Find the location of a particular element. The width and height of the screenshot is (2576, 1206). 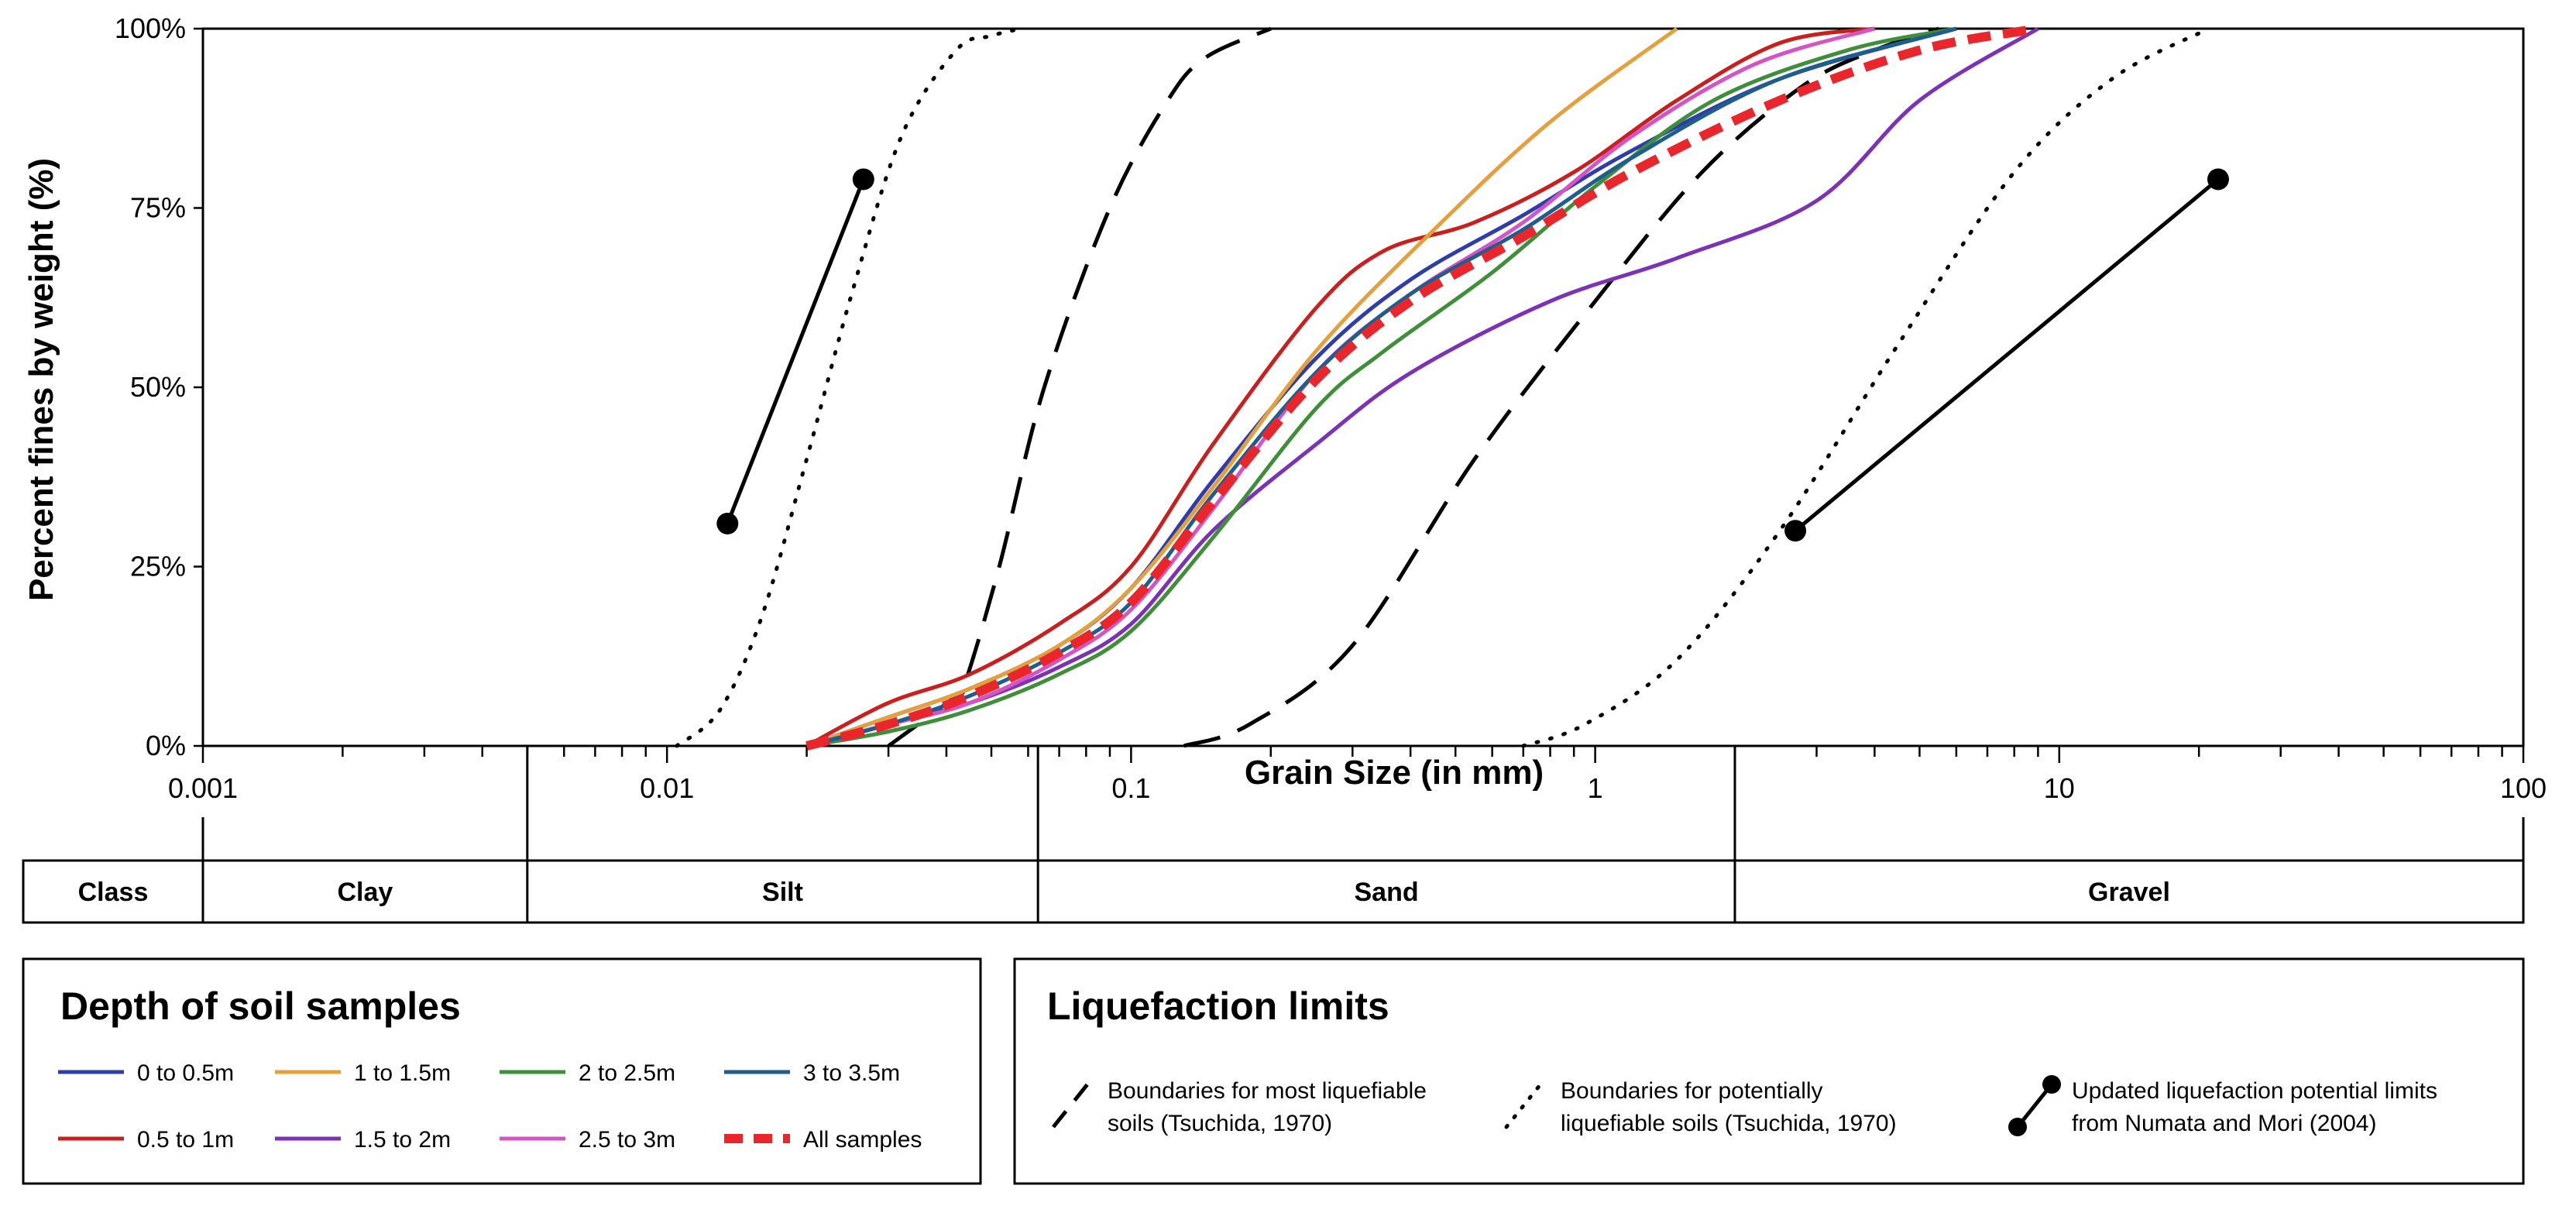

legend-entry-2-5-to-3m: 2.5 to 3m is located at coordinates (587, 1140).